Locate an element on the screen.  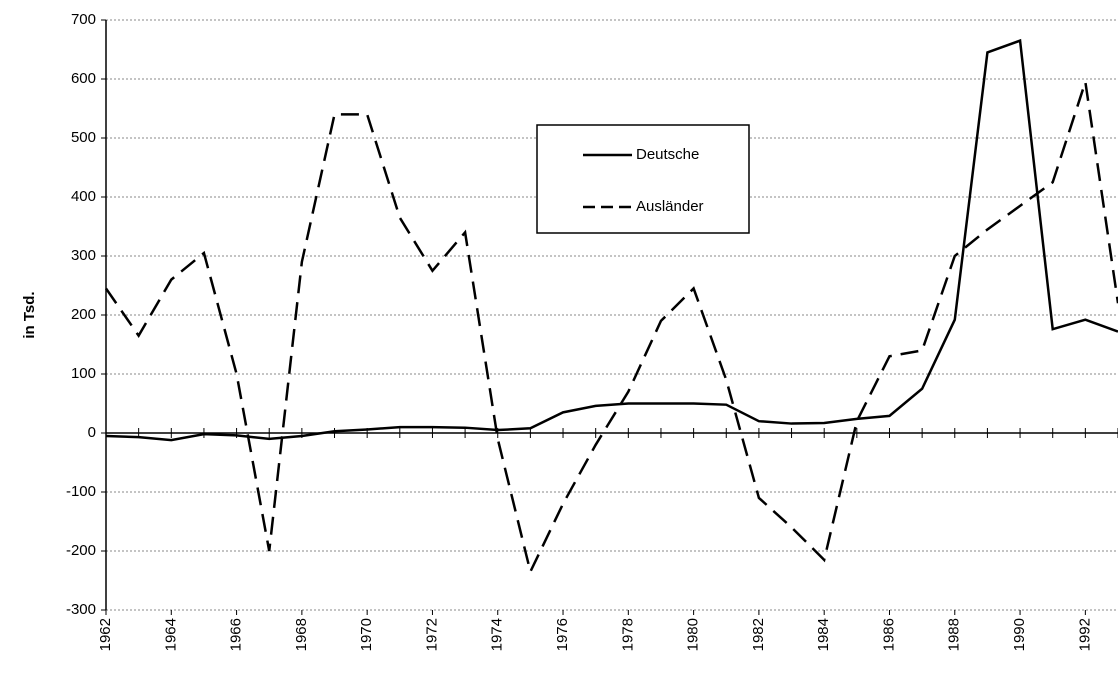
y-tick-label: 500 is located at coordinates (83, 137).